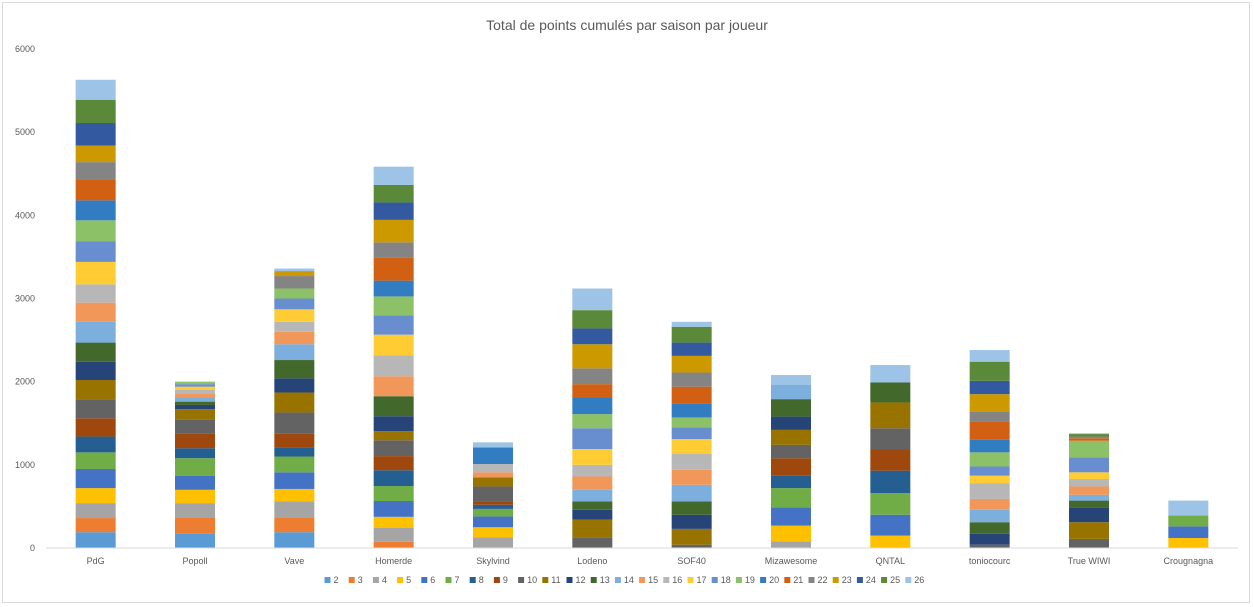  What do you see at coordinates (1089, 561) in the screenshot?
I see `x-tick-label: True WIWI` at bounding box center [1089, 561].